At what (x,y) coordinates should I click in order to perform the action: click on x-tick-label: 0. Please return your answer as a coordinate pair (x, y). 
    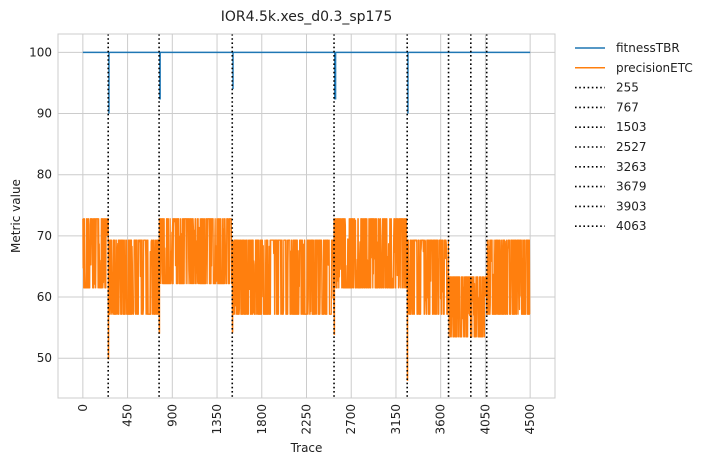
    Looking at the image, I should click on (83, 408).